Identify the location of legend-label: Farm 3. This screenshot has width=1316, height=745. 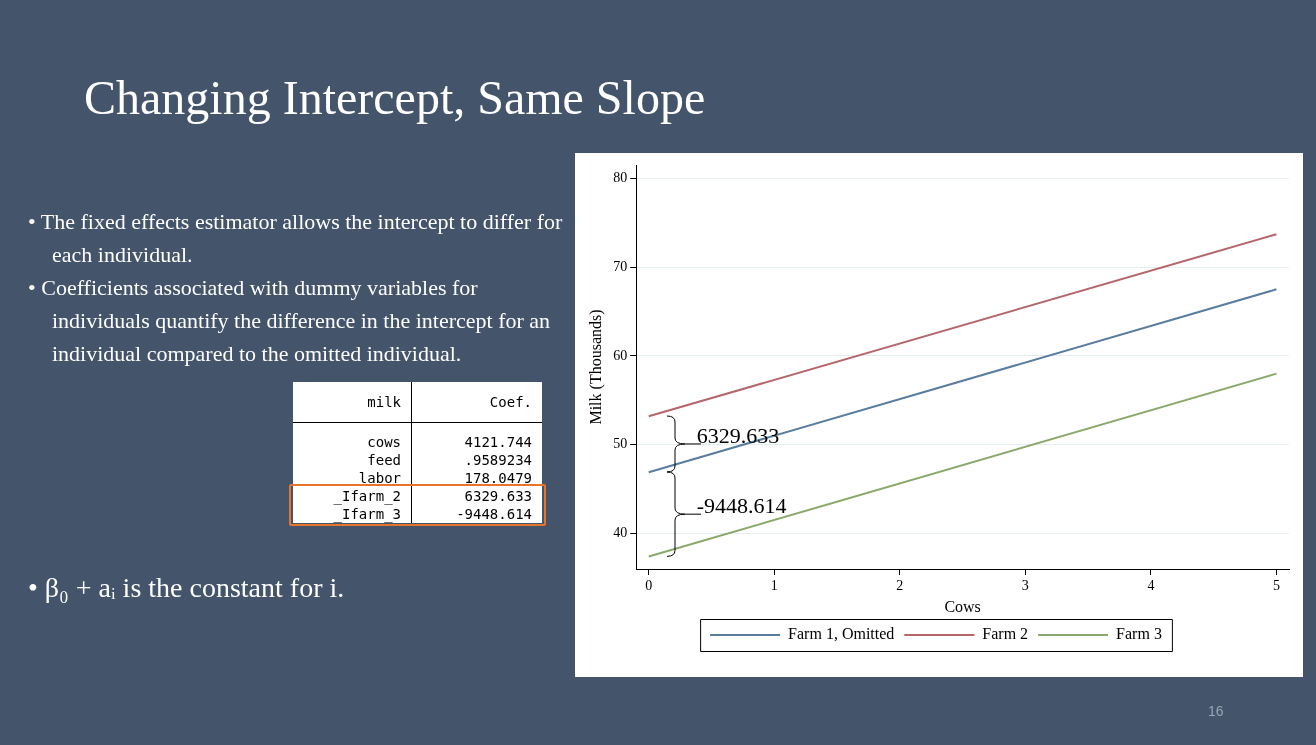
(1139, 634).